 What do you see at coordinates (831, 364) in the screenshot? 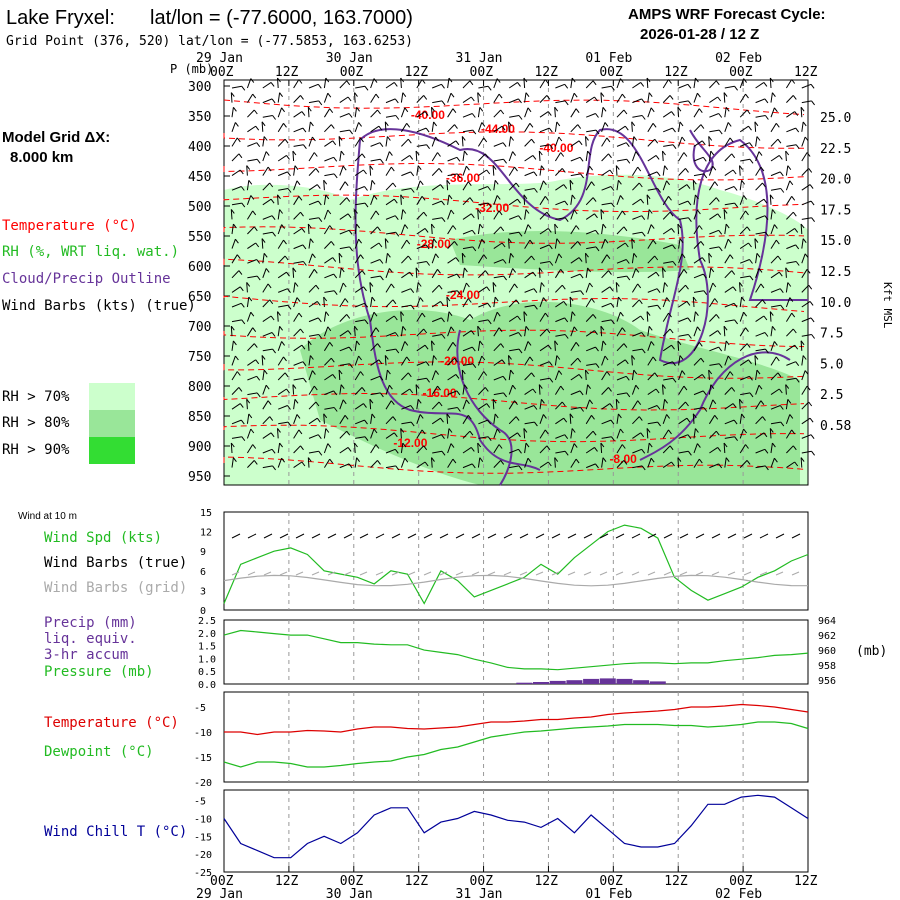
I see `height-tick-label: 5.0` at bounding box center [831, 364].